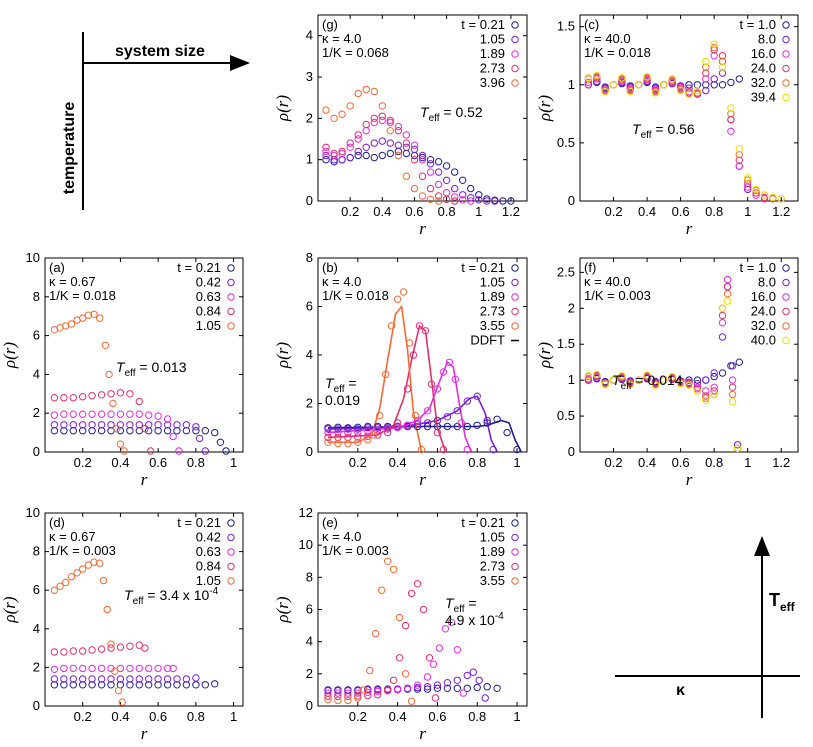 The image size is (813, 747). What do you see at coordinates (607, 38) in the screenshot?
I see `panel-parameter: κ = 40.0` at bounding box center [607, 38].